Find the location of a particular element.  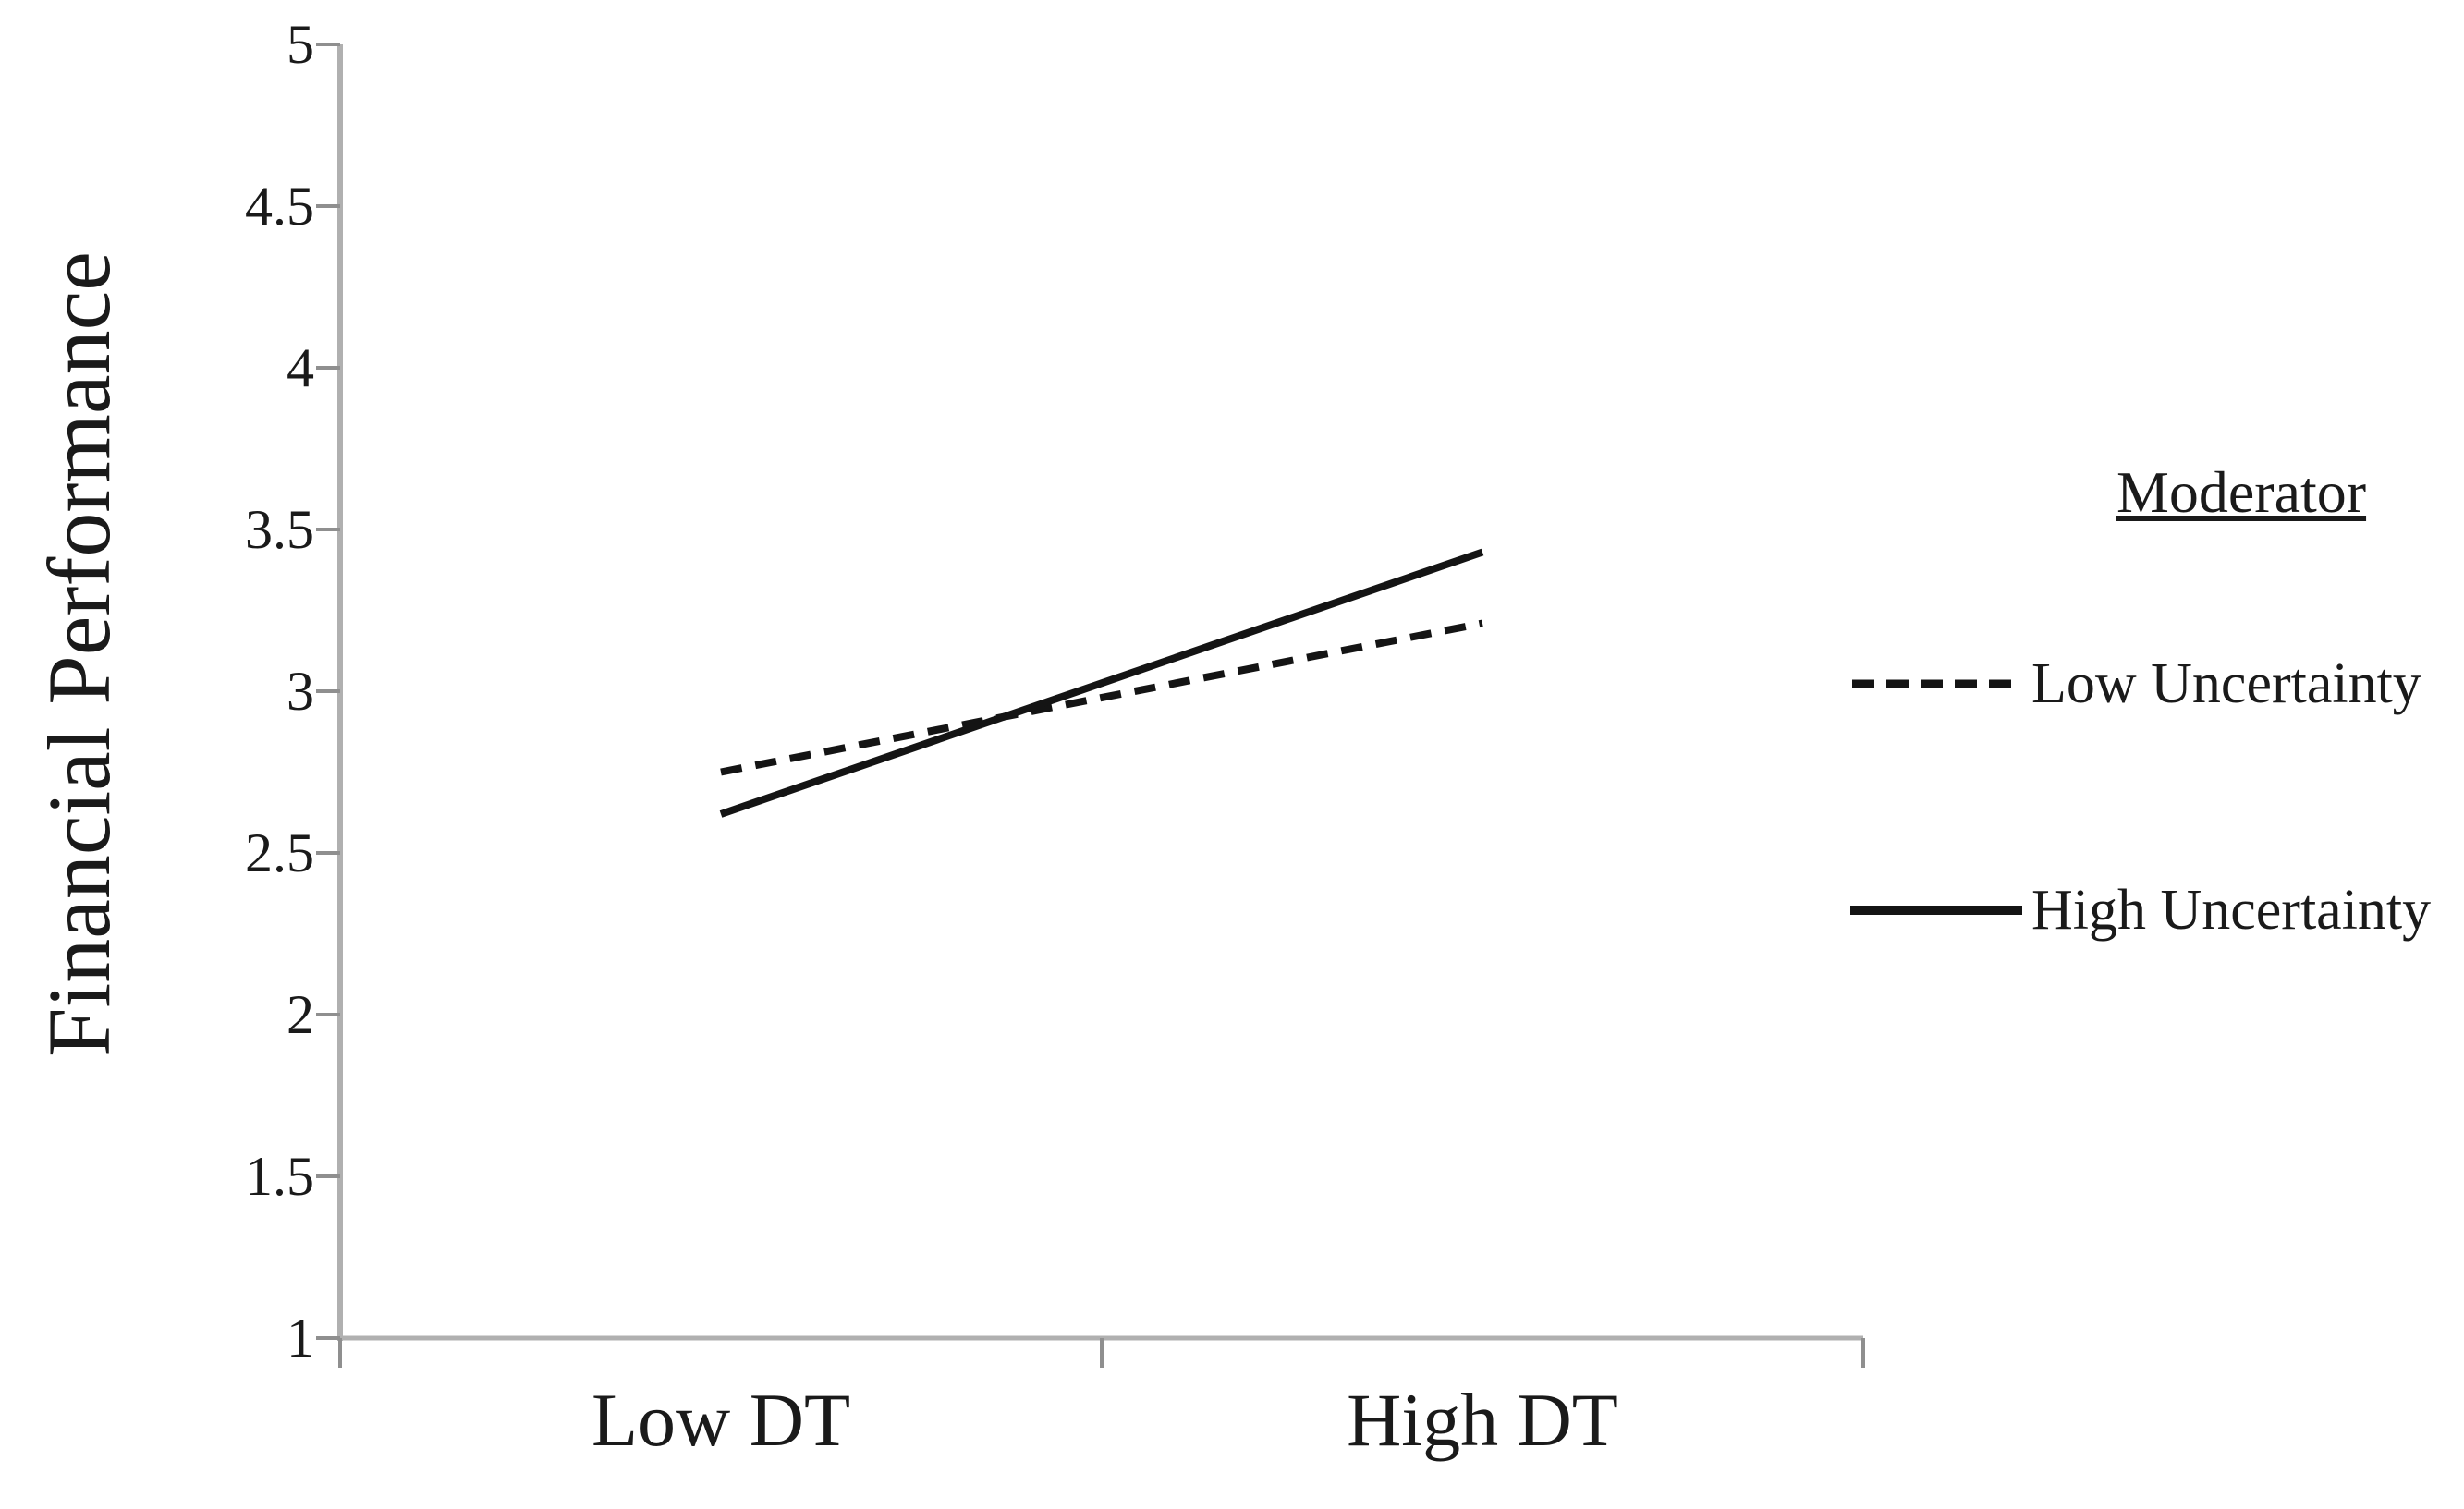

x-axis-ticks is located at coordinates (1101, 1353).